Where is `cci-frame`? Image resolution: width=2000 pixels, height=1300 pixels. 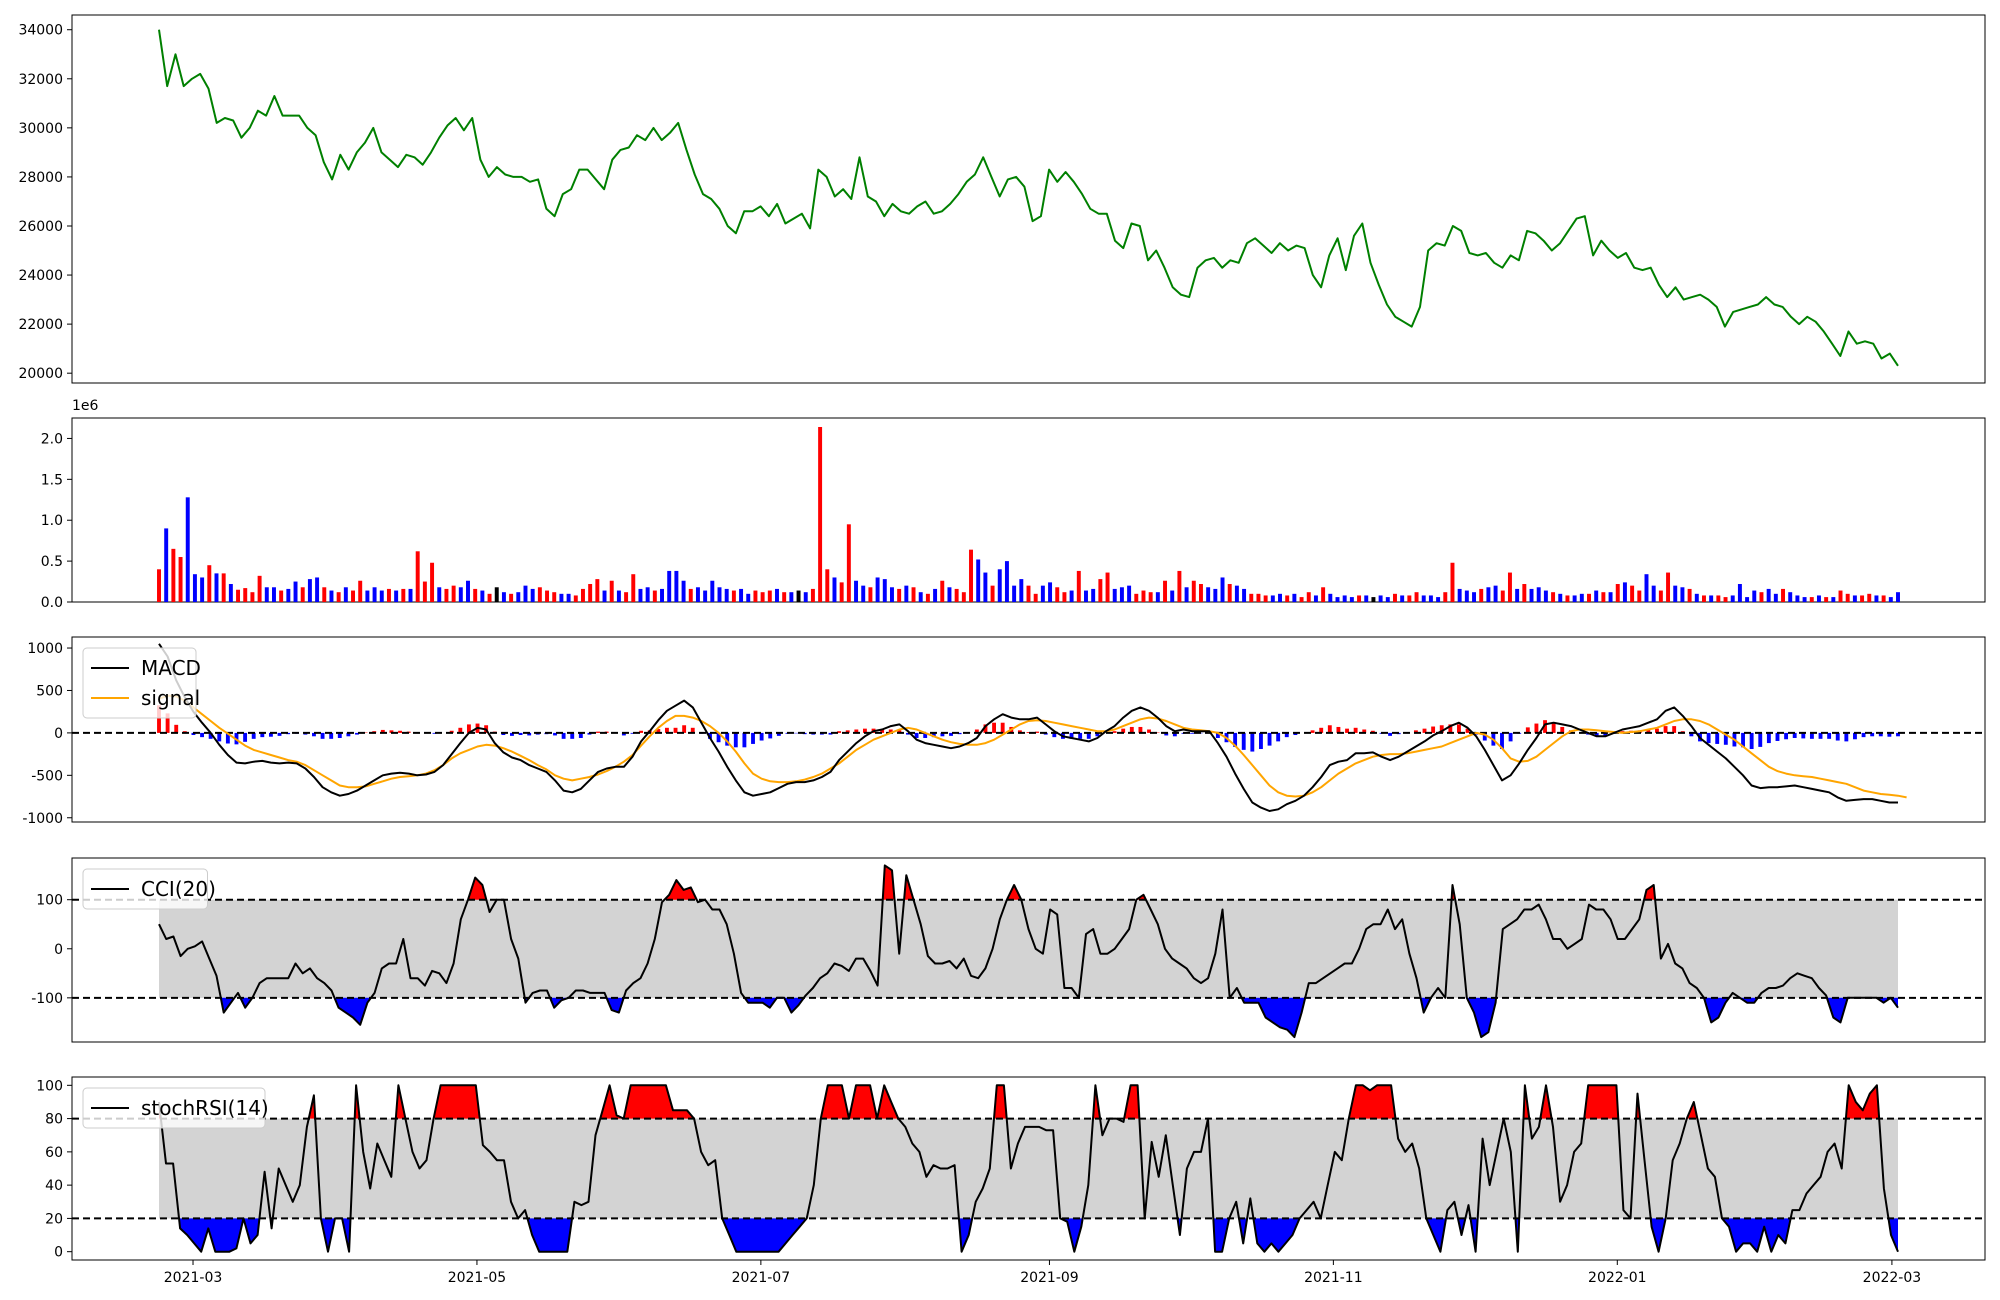 cci-frame is located at coordinates (1028, 950).